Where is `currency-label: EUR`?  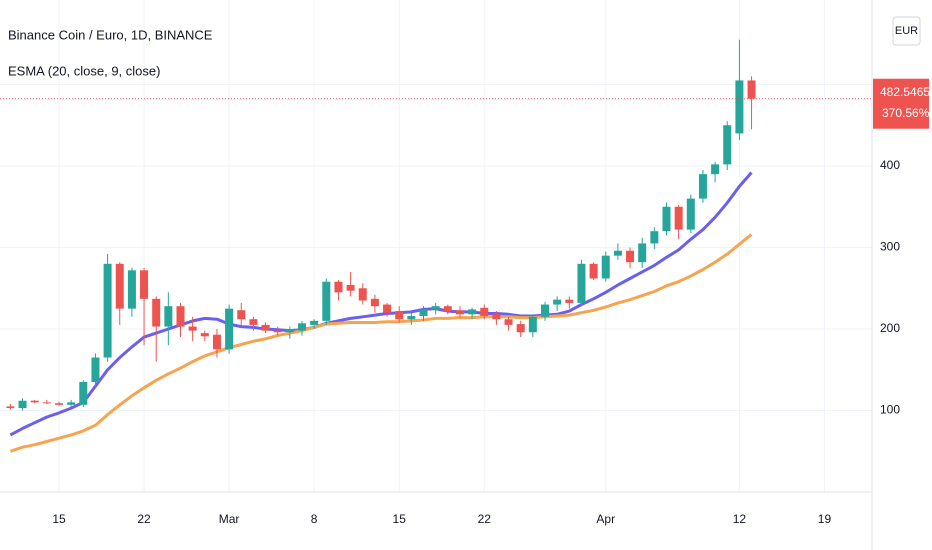
currency-label: EUR is located at coordinates (906, 31).